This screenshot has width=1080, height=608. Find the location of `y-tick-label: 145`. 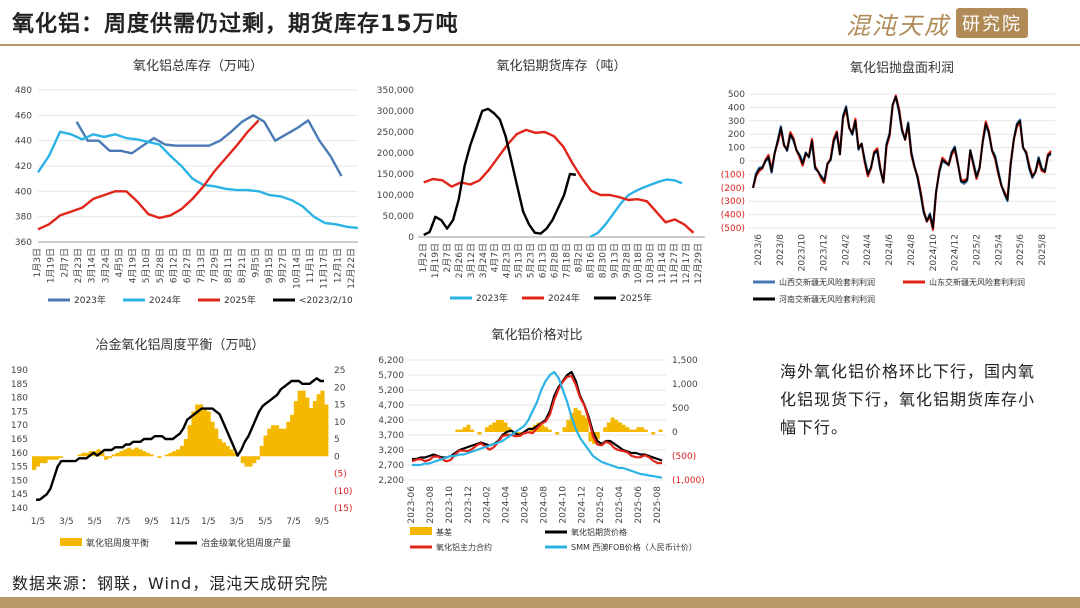

y-tick-label: 145 is located at coordinates (19, 495).